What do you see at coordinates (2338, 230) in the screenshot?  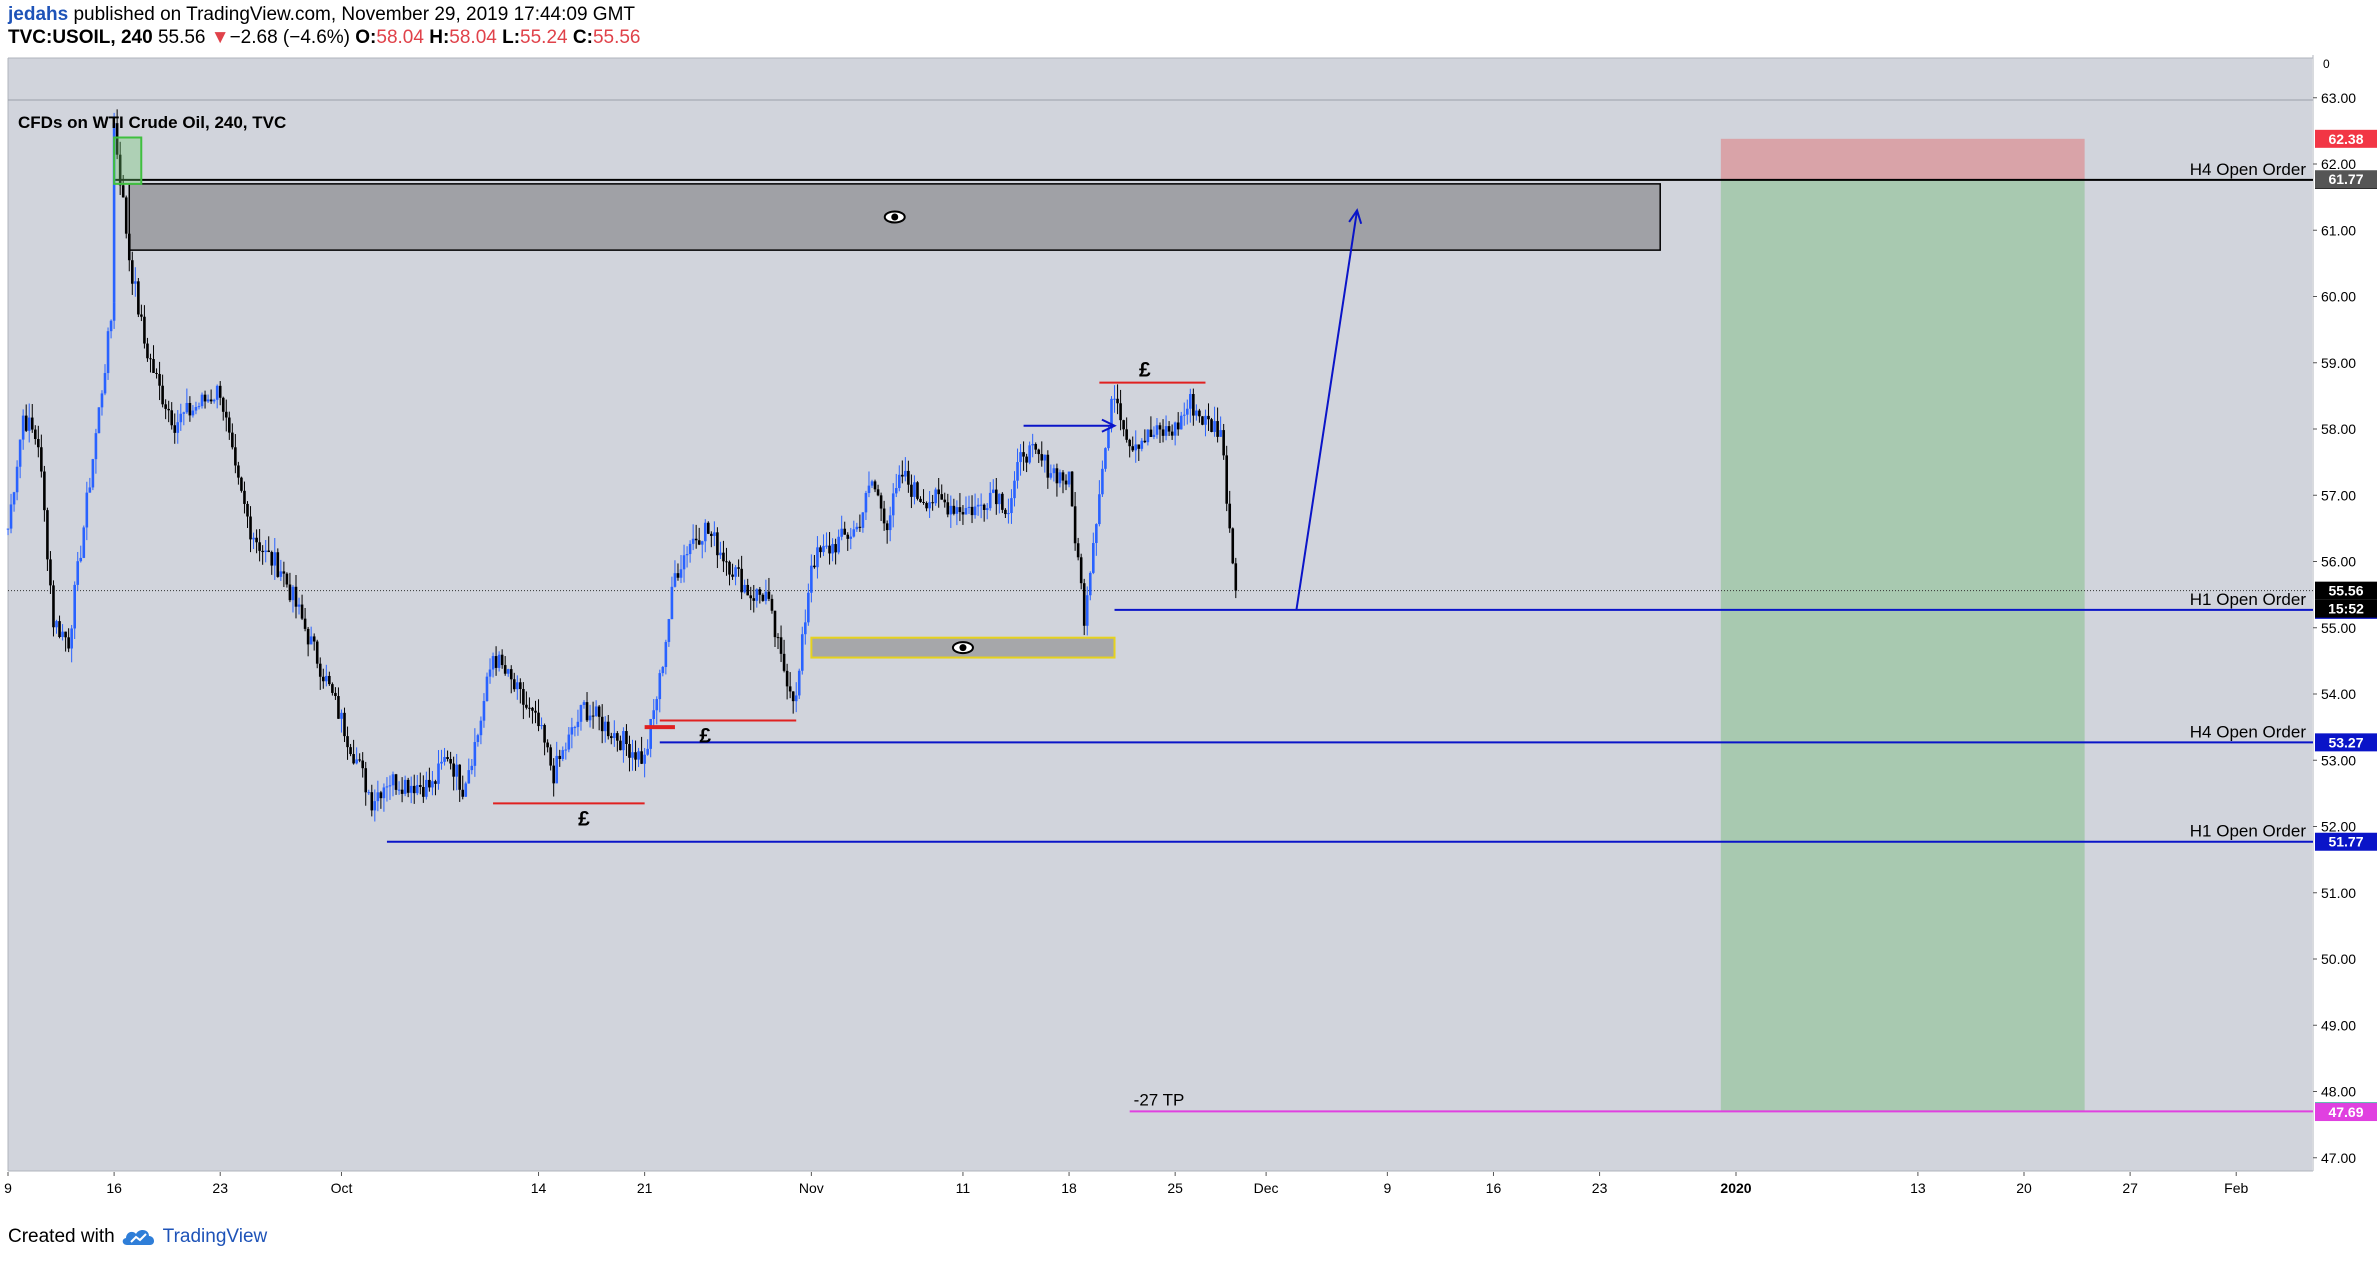 I see `price-tick-label: 61.00` at bounding box center [2338, 230].